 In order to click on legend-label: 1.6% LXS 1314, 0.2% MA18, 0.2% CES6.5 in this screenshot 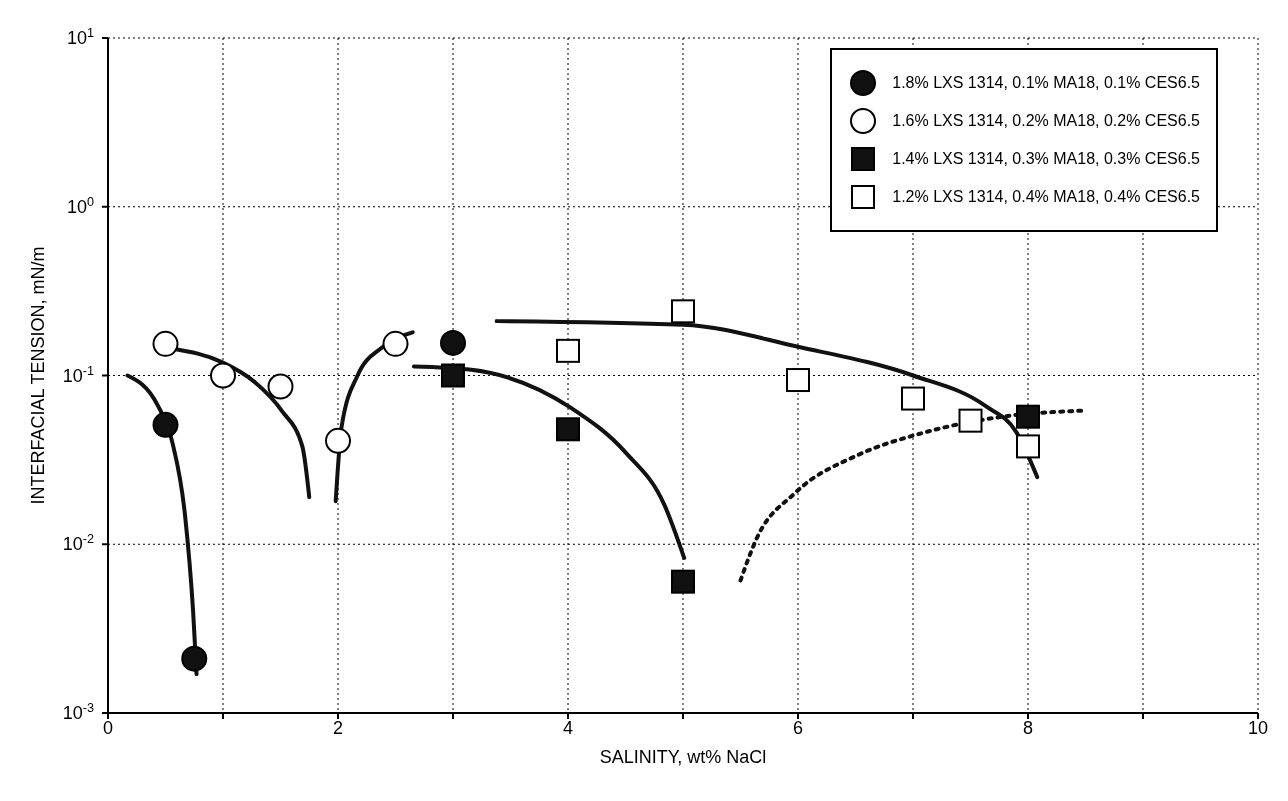, I will do `click(1046, 121)`.